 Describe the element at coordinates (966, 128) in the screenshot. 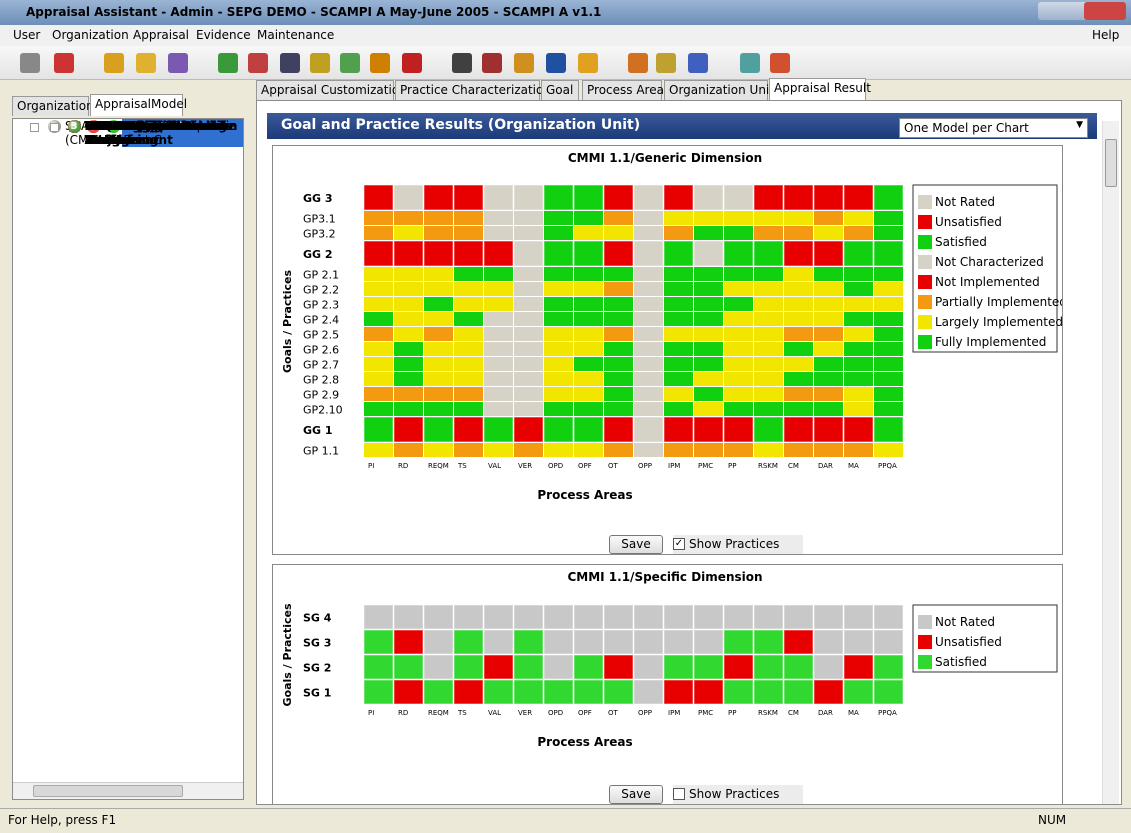

I see `dropdown-value: One Model per Chart` at that location.